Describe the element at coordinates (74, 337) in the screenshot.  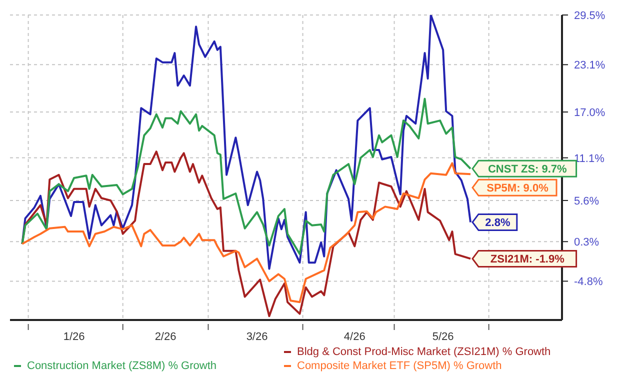
I see `x-tick-label: 1/26` at that location.